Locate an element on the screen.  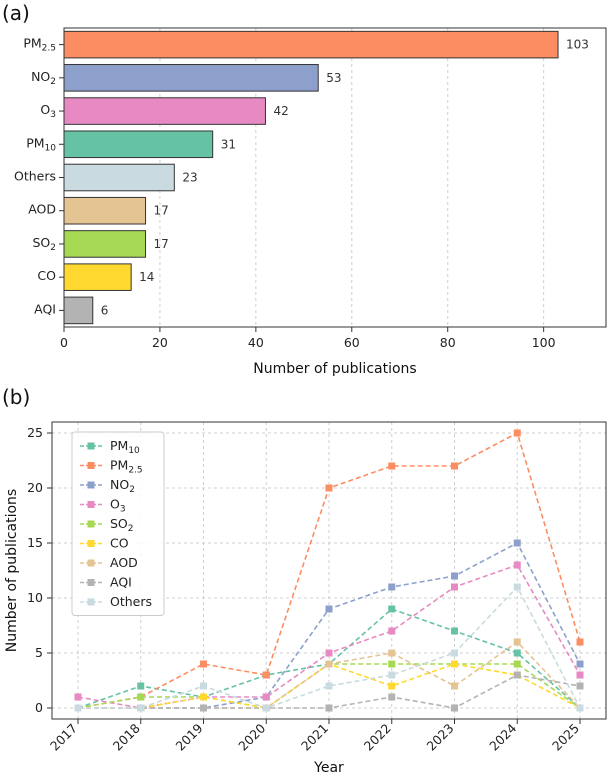
line-chart-x-axis-title: Year is located at coordinates (328, 768).